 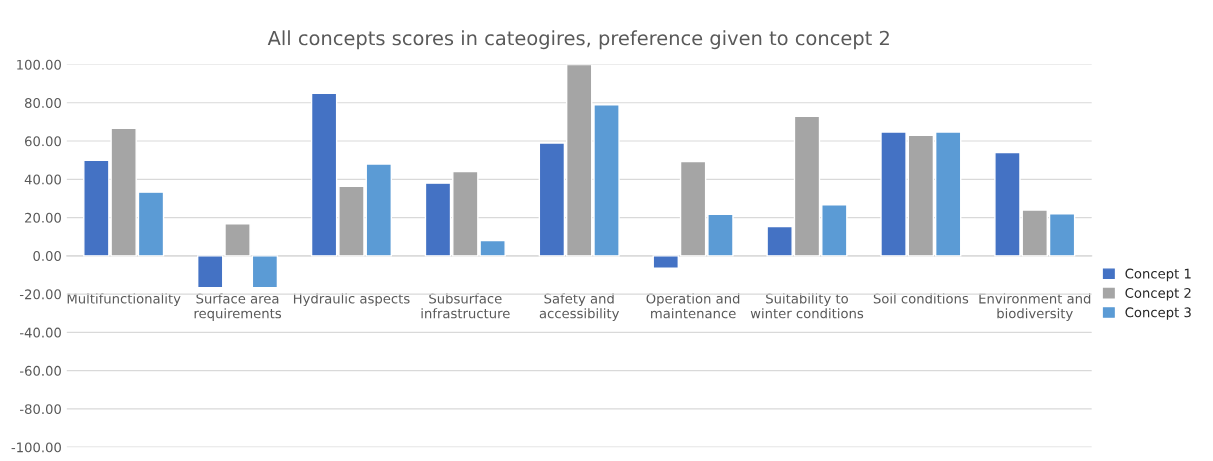 What do you see at coordinates (1158, 313) in the screenshot?
I see `legend-label: Concept 3` at bounding box center [1158, 313].